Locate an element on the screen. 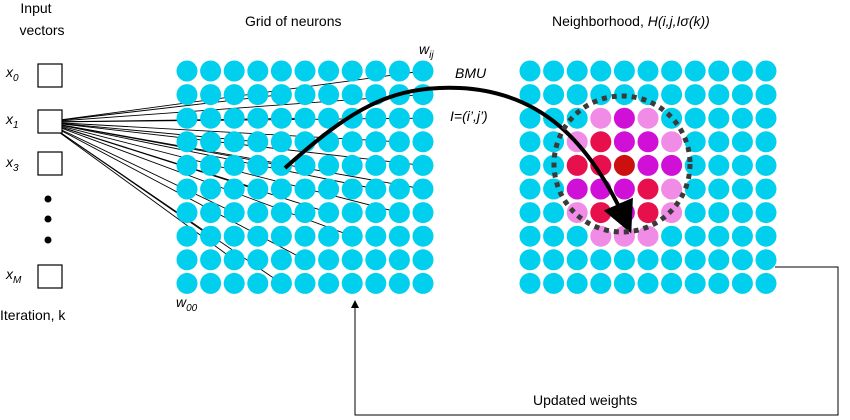 The image size is (850, 420). bmu-arrow is located at coordinates (458, 159).